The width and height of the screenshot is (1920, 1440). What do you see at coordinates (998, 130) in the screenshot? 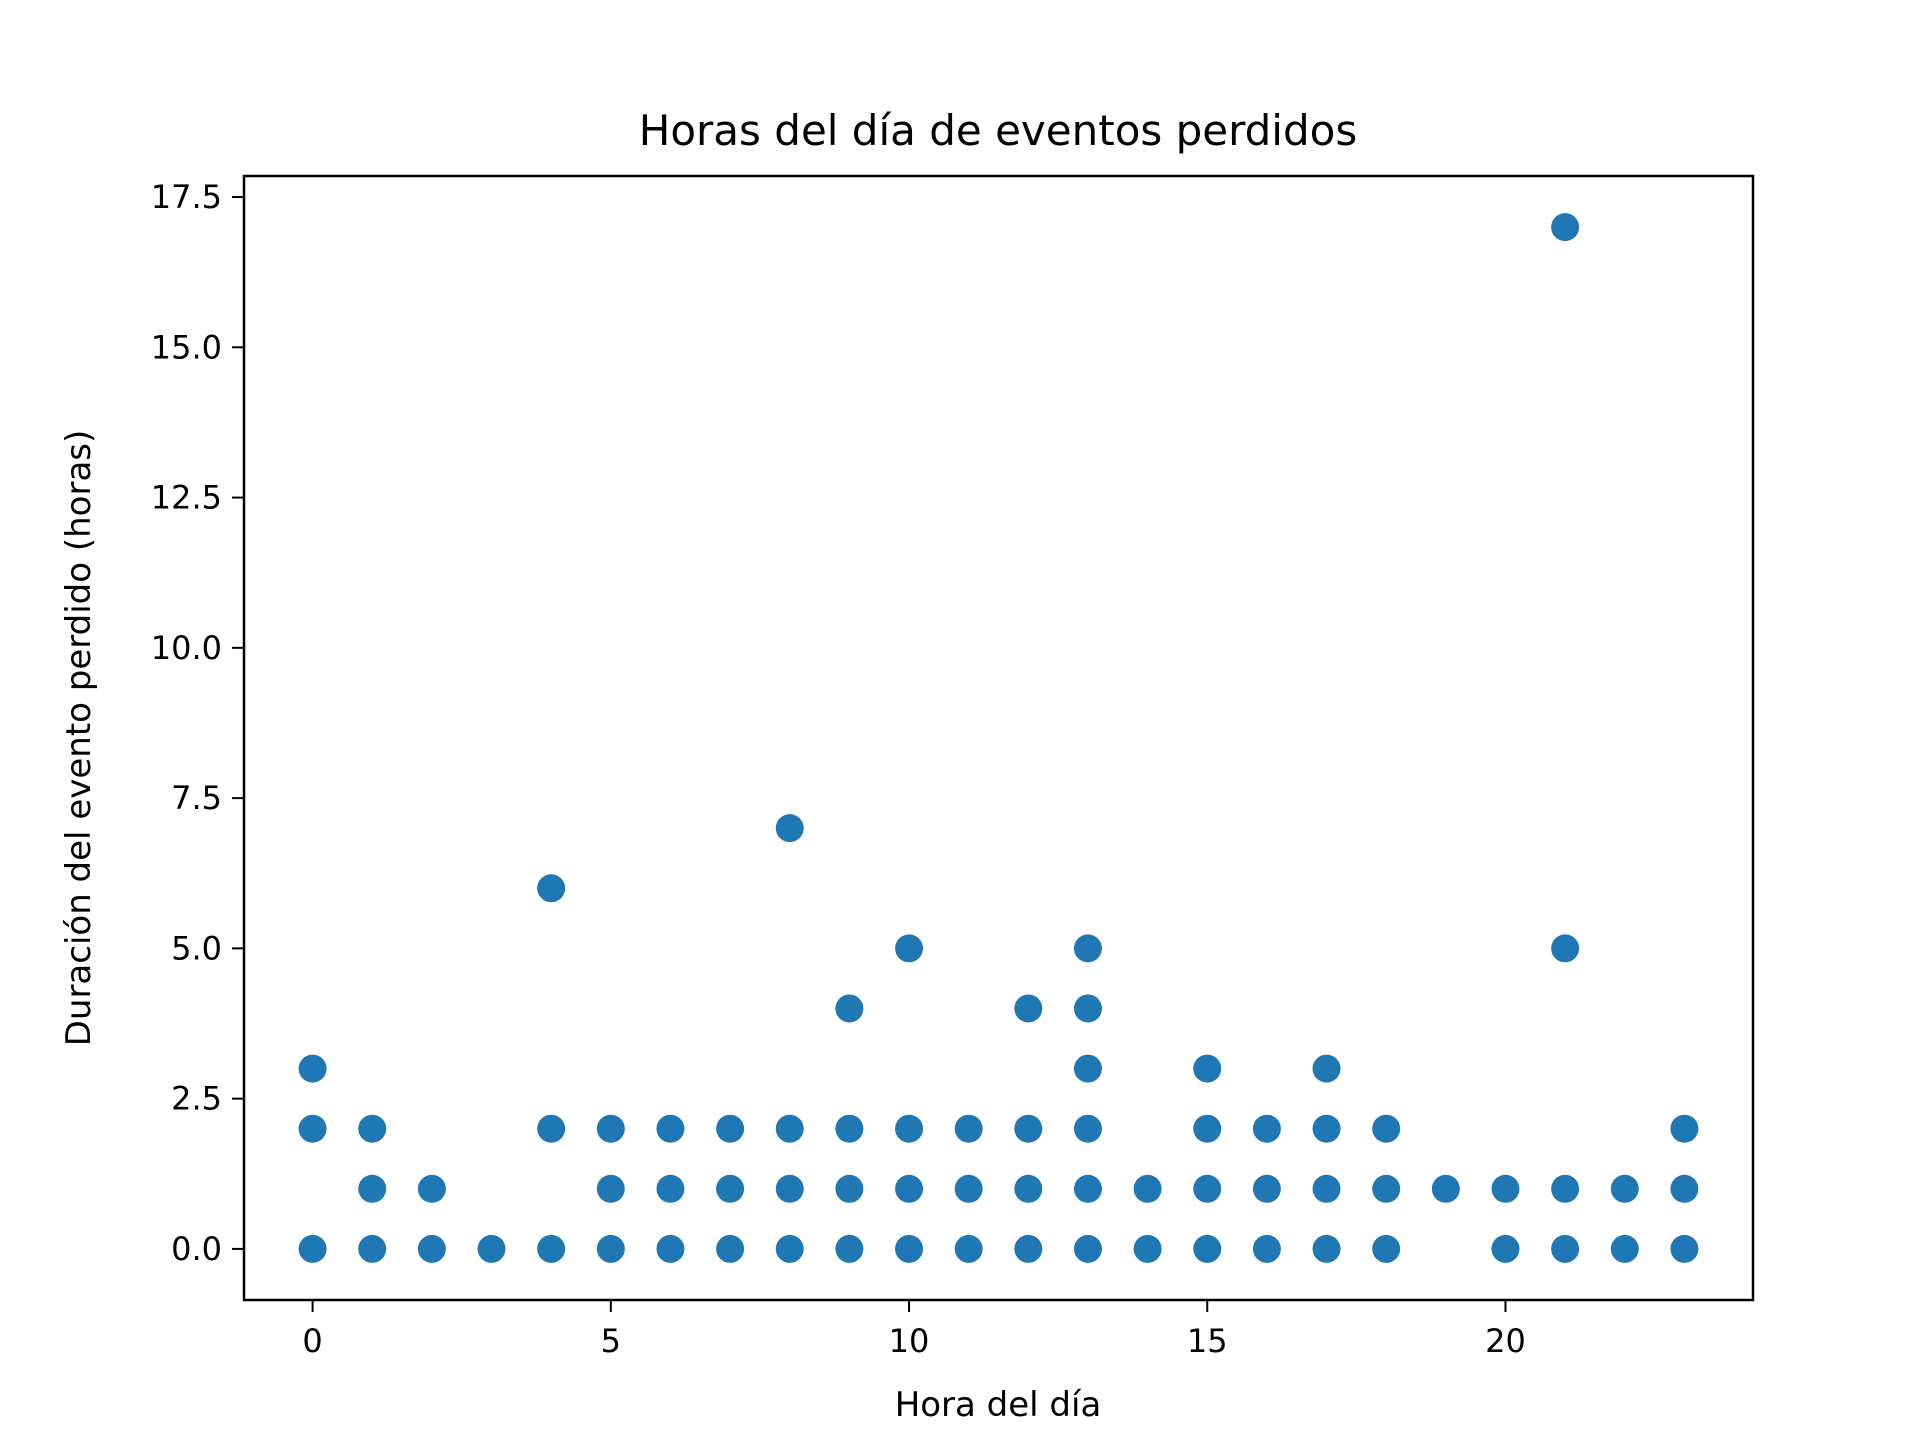
I see `chart-title: Horas del día de eventos perdidos` at bounding box center [998, 130].